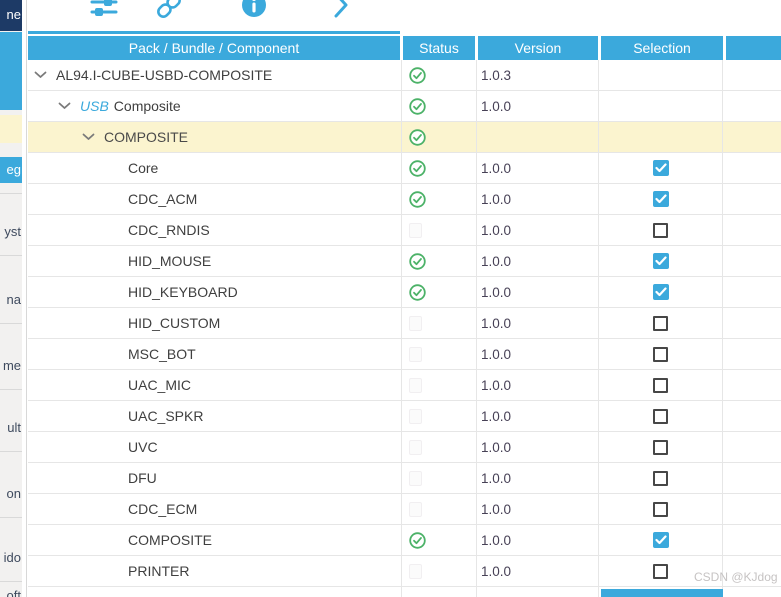 The height and width of the screenshot is (597, 781). Describe the element at coordinates (404, 106) in the screenshot. I see `table-row: USB Composite 1.0.0` at that location.